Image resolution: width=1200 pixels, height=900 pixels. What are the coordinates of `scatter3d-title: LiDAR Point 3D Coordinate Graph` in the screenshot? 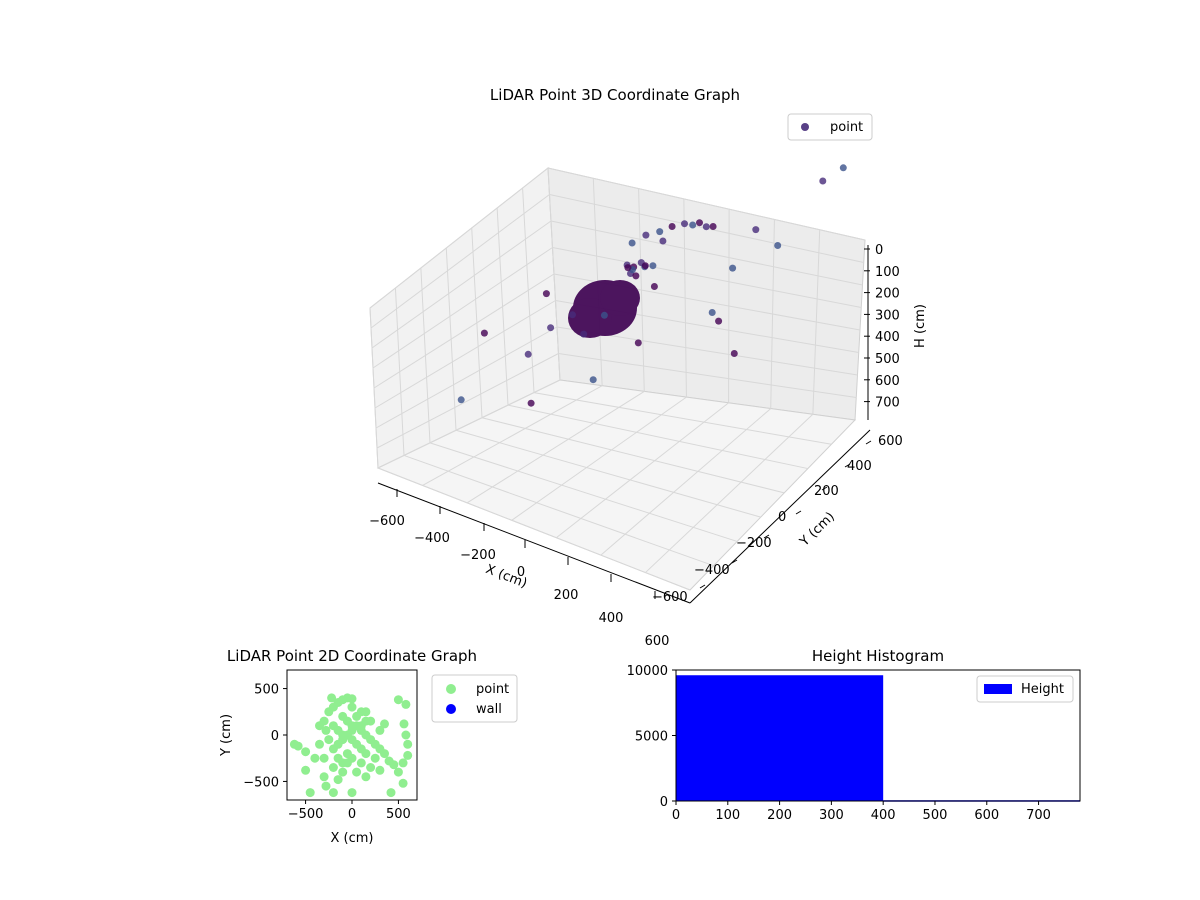 It's located at (615, 95).